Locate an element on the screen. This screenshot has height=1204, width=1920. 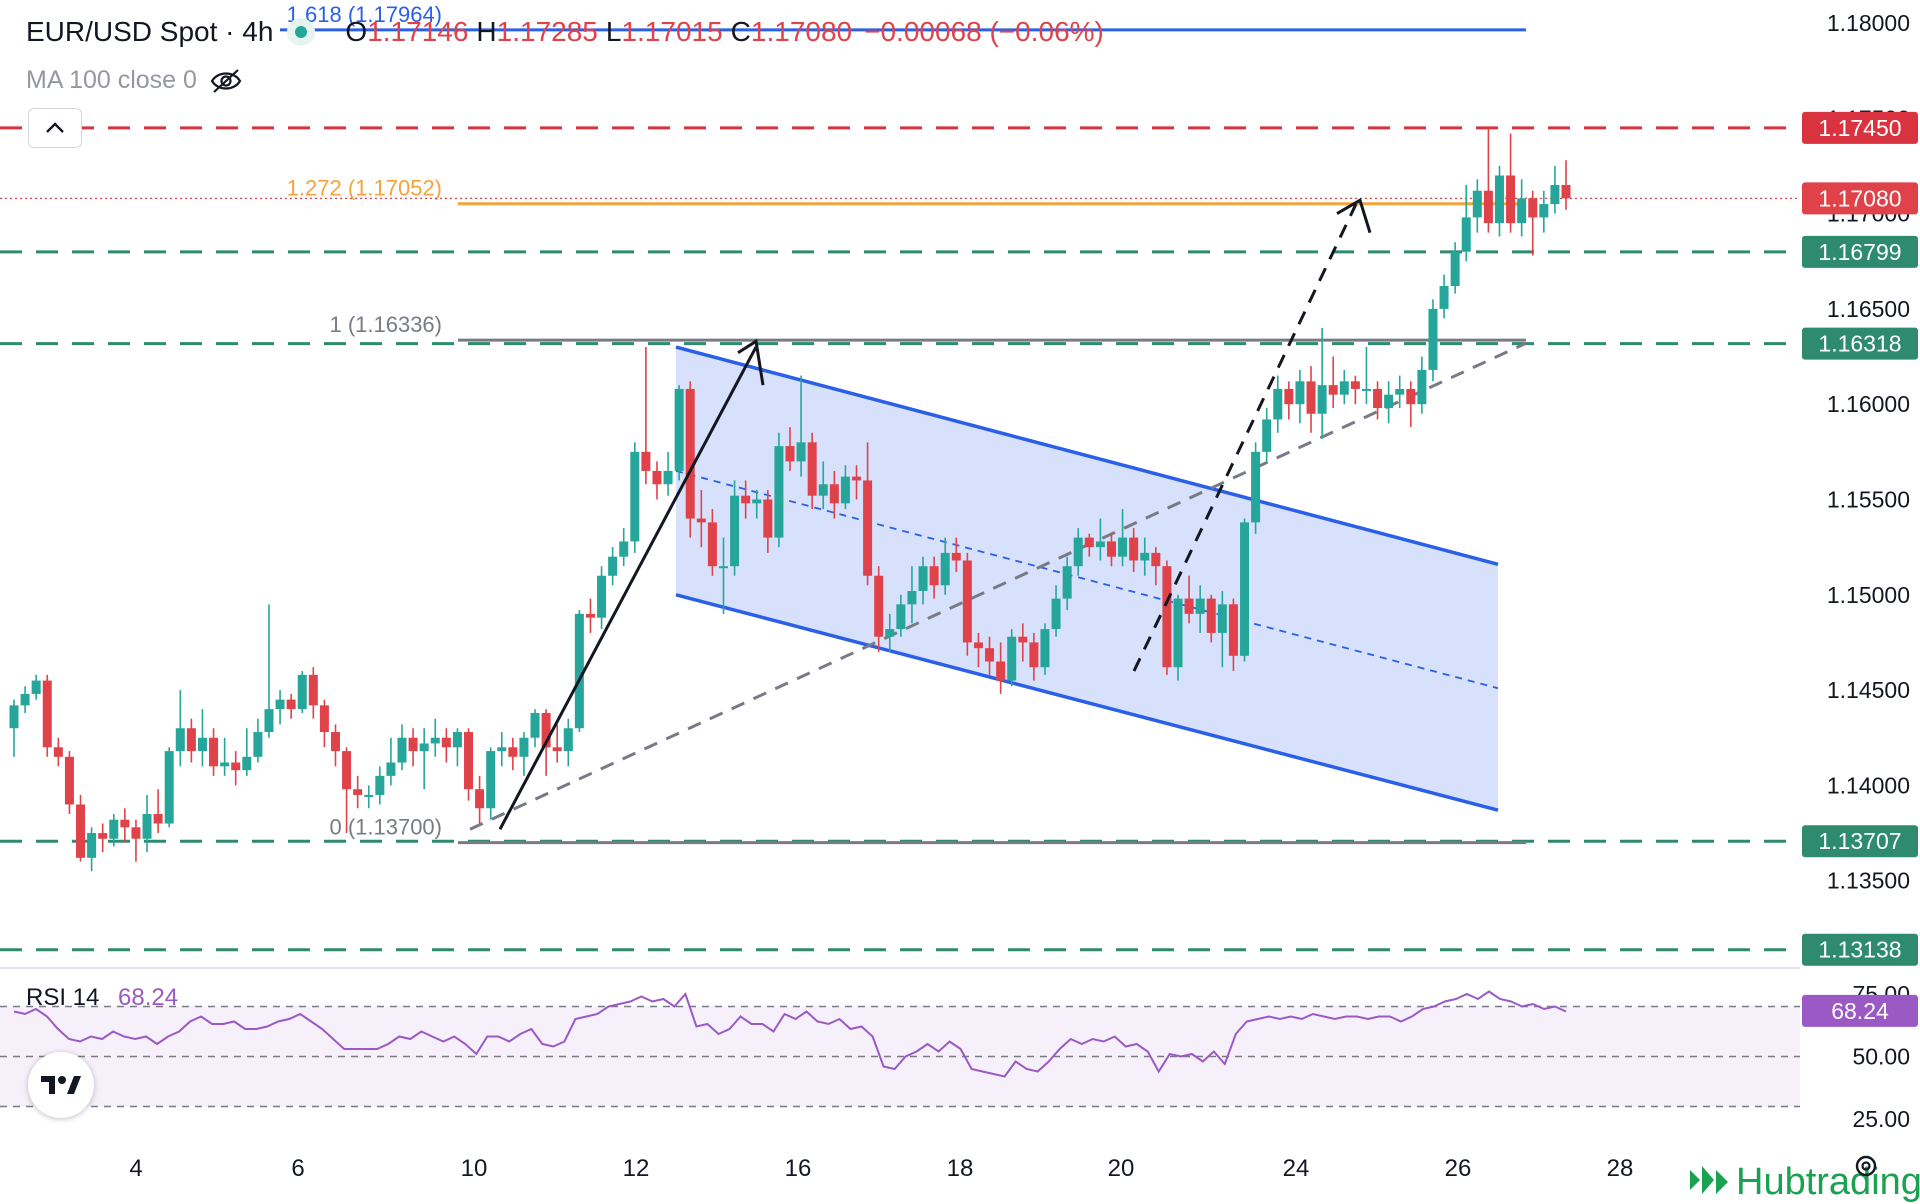
tradingview-logo is located at coordinates (61, 1085).